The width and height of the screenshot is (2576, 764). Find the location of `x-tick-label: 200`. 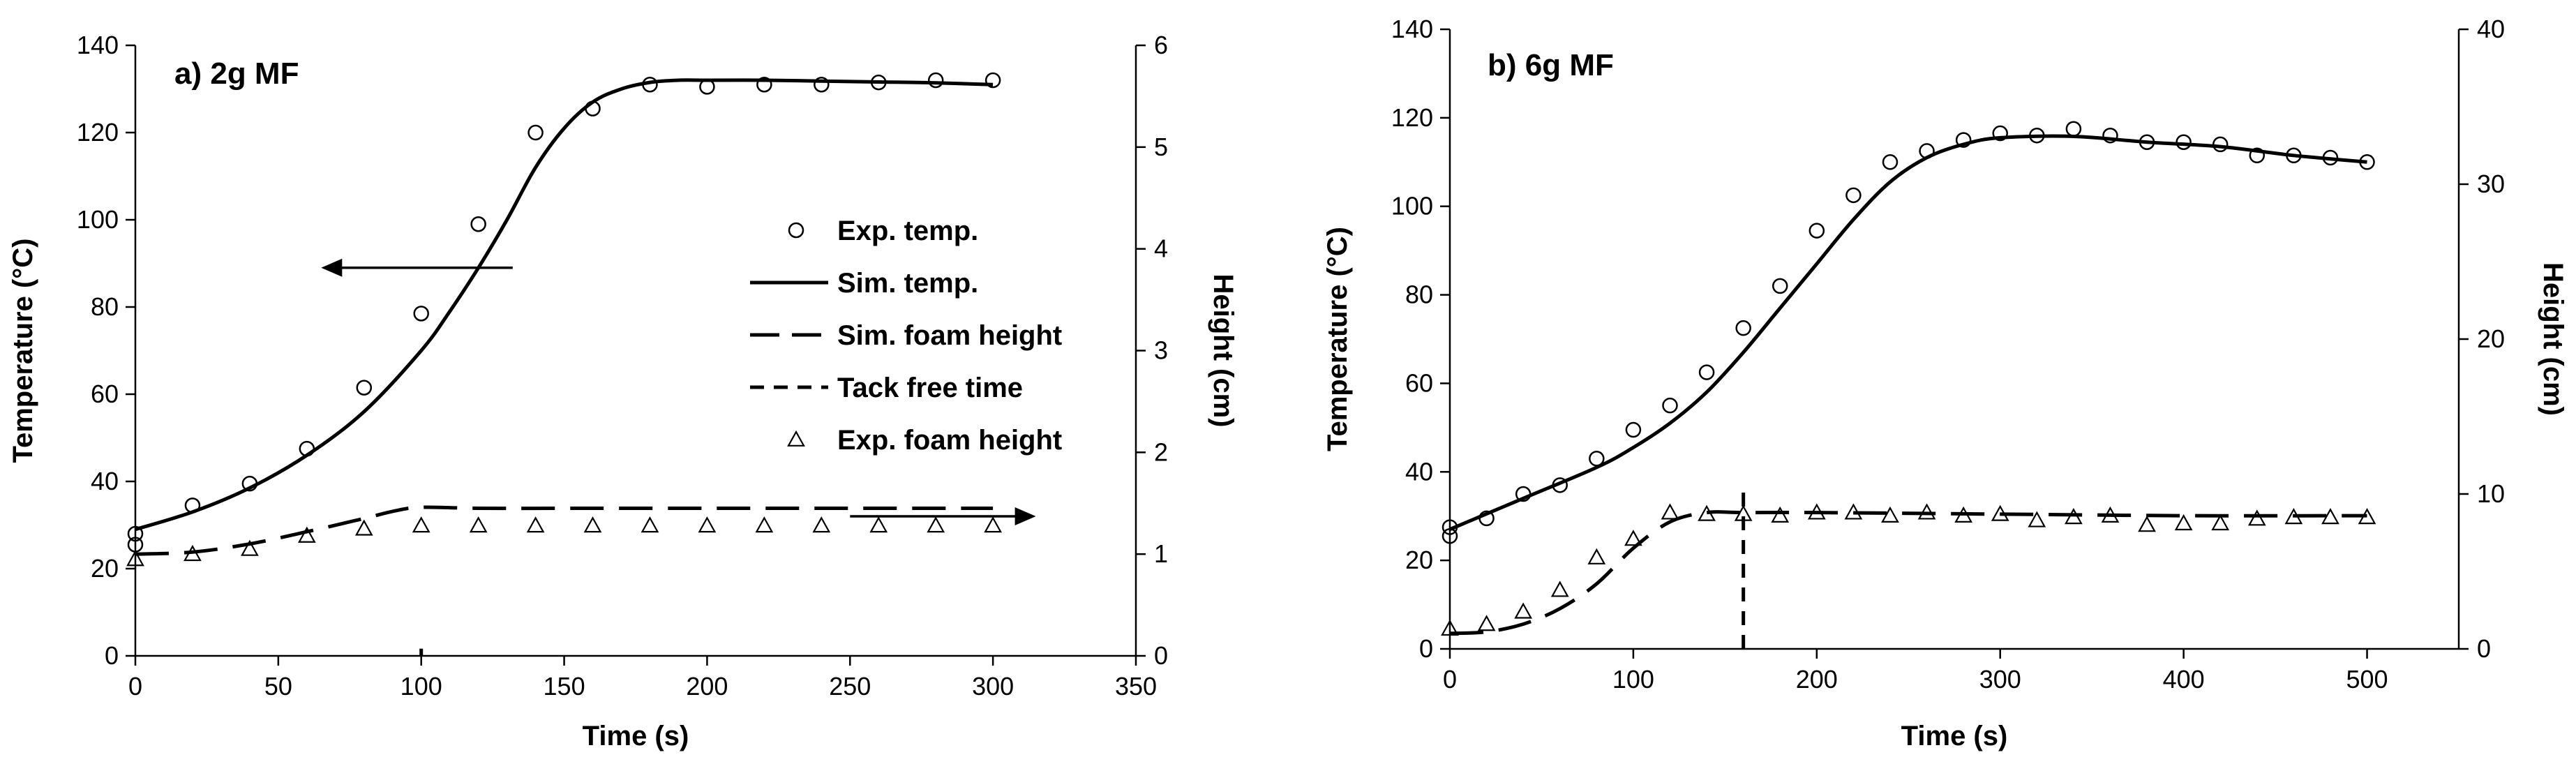

x-tick-label: 200 is located at coordinates (1817, 679).